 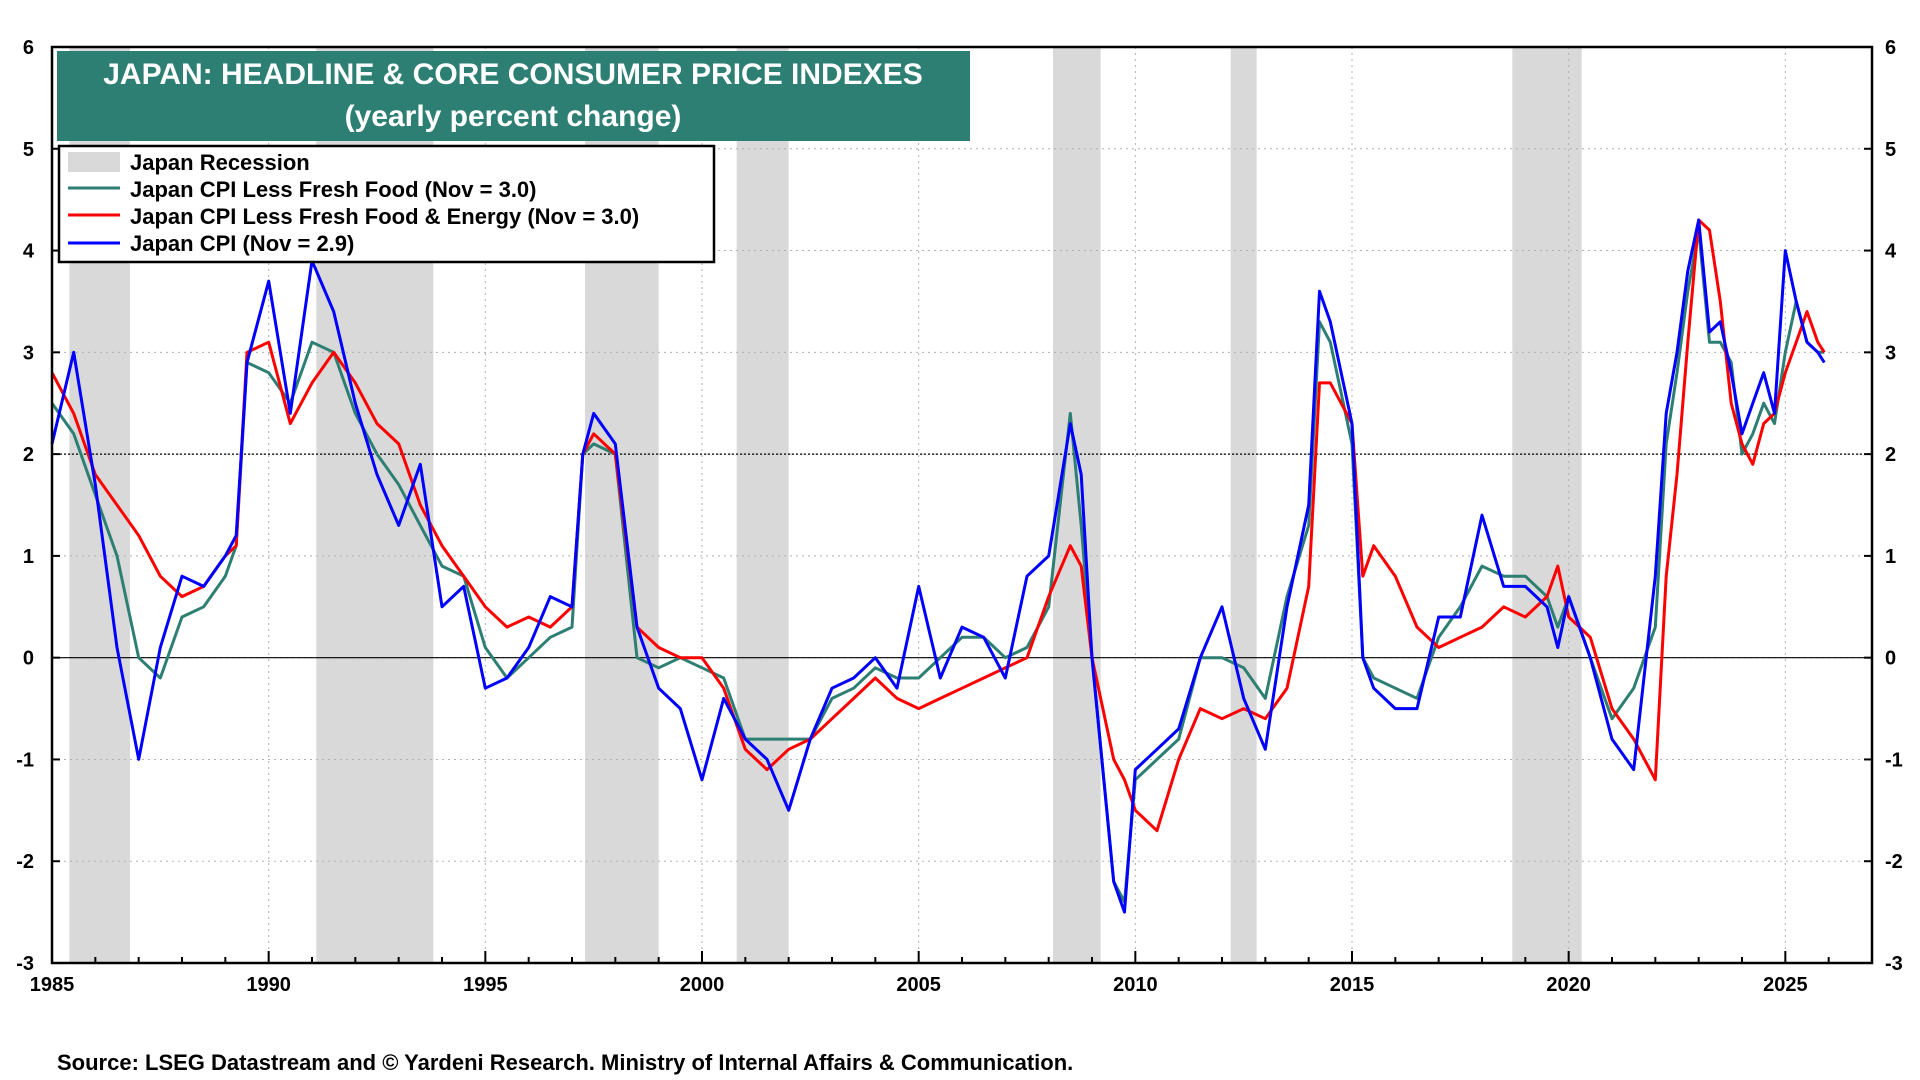 I want to click on x-tick-label: 1995, so click(x=485, y=985).